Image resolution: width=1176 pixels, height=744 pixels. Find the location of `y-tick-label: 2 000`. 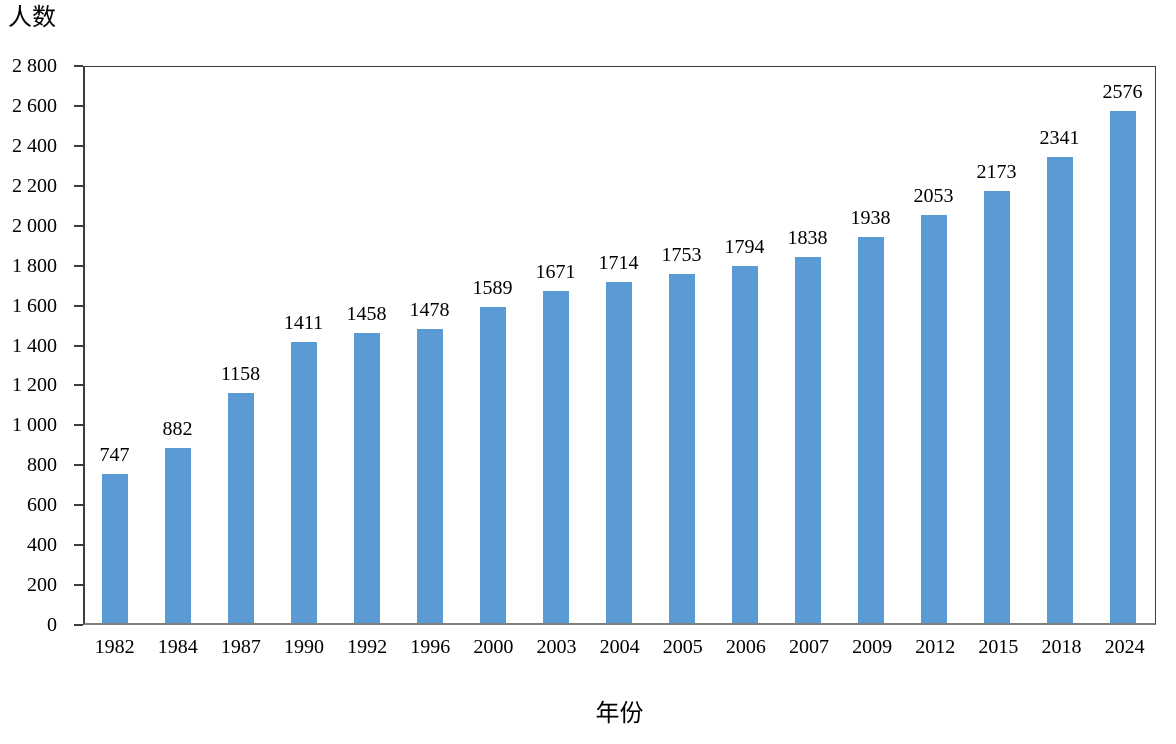

y-tick-label: 2 000 is located at coordinates (34, 225).